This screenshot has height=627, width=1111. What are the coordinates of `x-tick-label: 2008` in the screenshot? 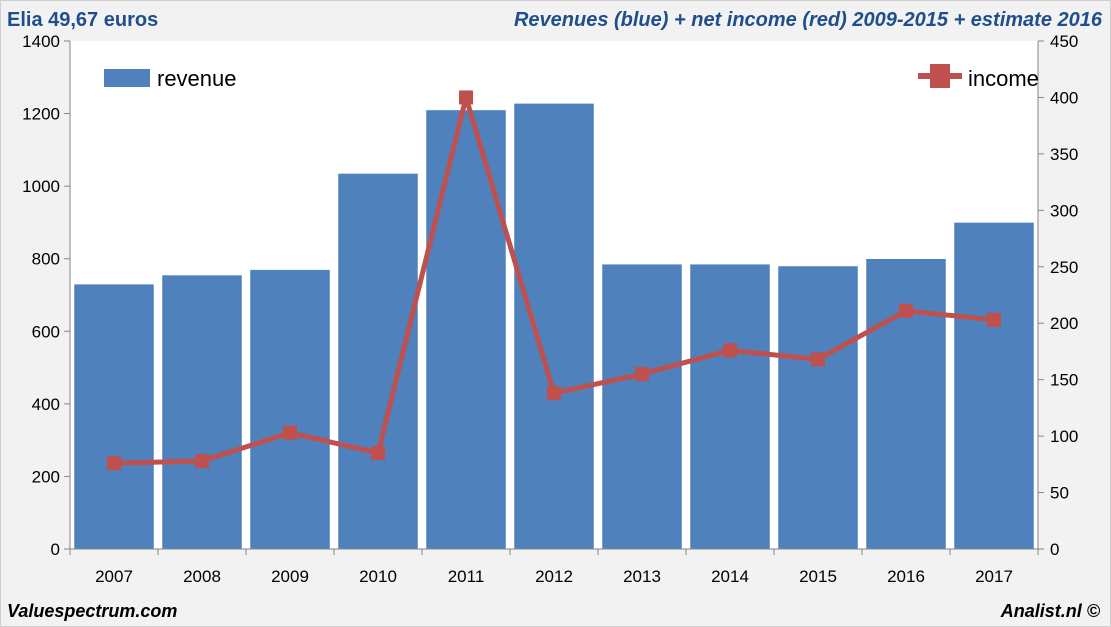 It's located at (202, 576).